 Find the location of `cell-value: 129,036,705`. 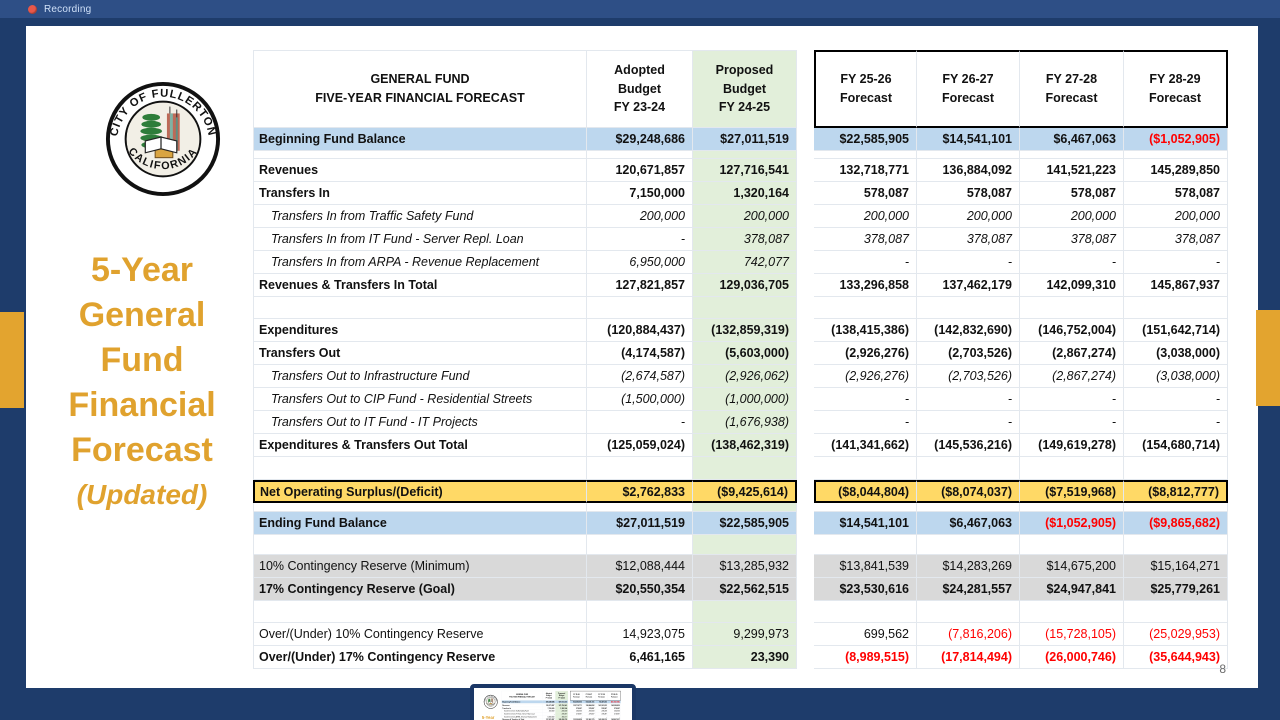

cell-value: 129,036,705 is located at coordinates (562, 719).